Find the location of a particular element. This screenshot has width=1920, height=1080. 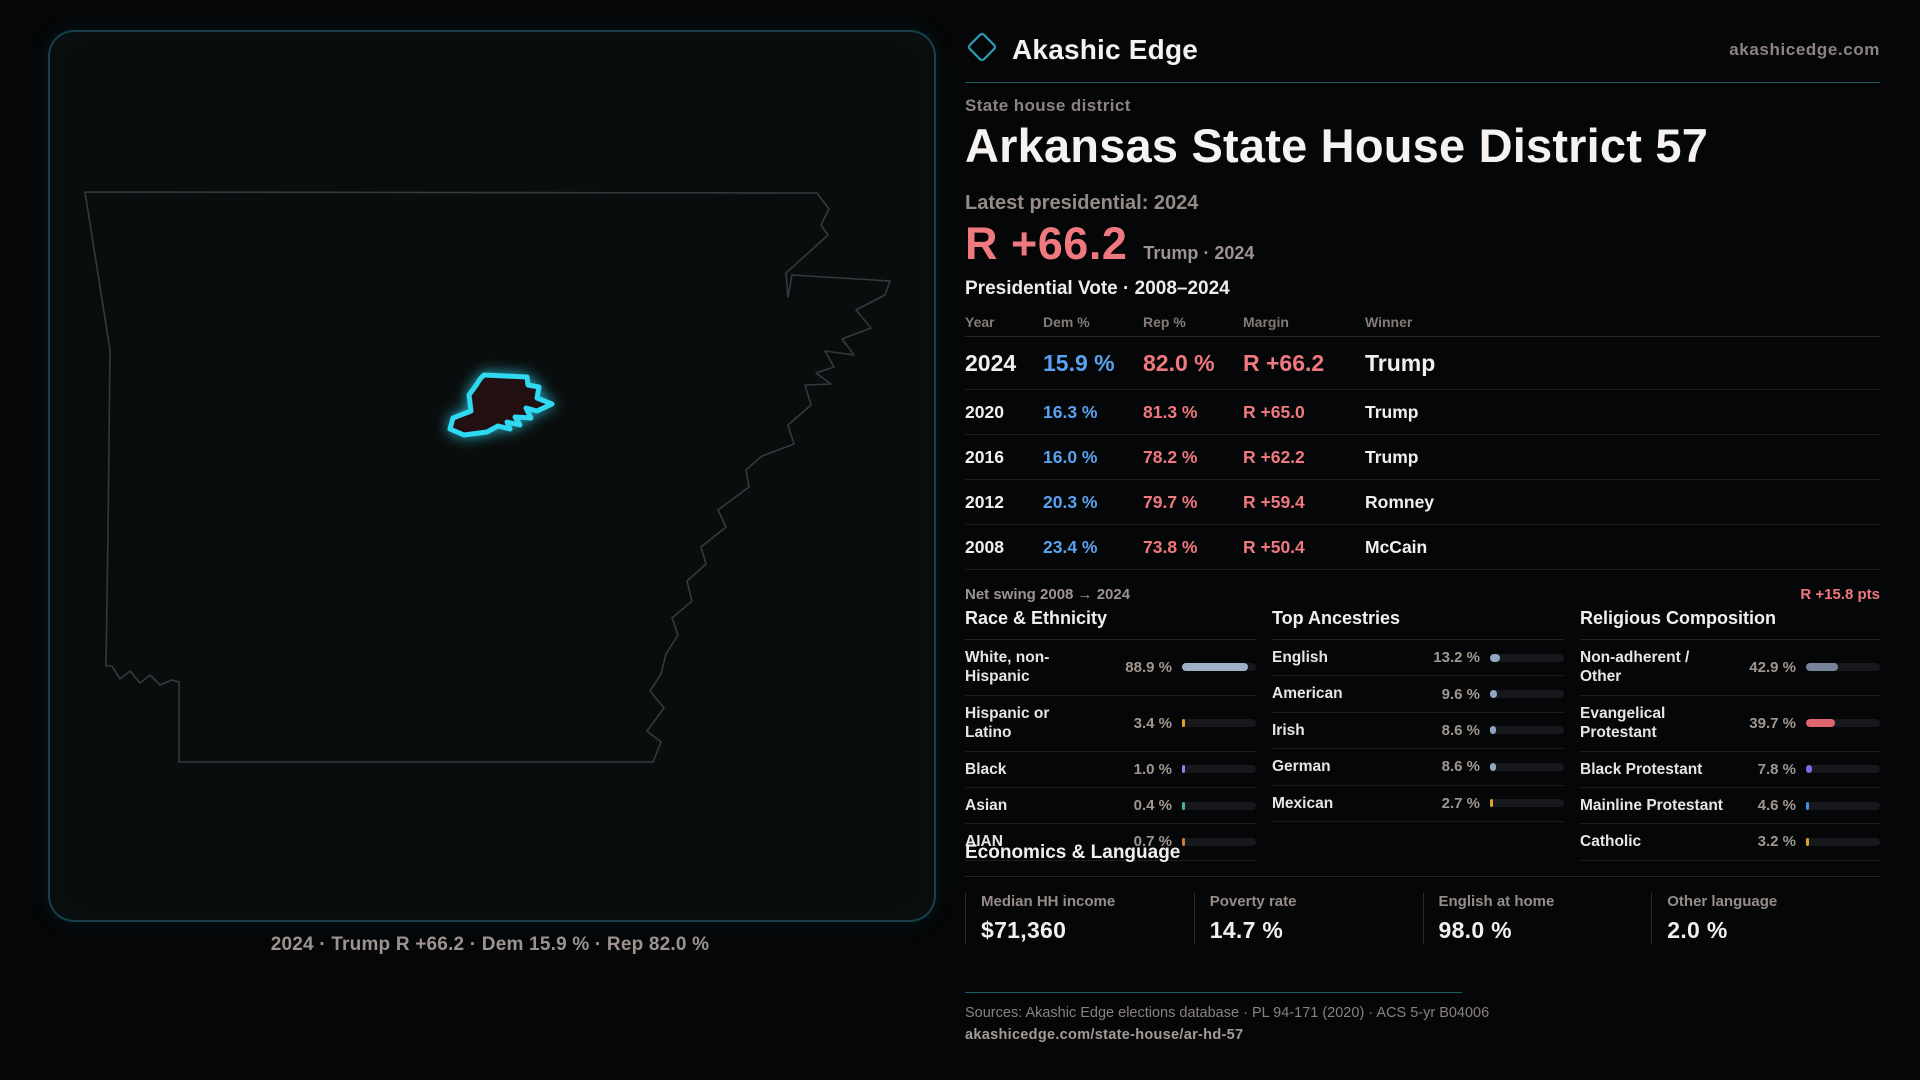

footer-divider is located at coordinates (1213, 992).